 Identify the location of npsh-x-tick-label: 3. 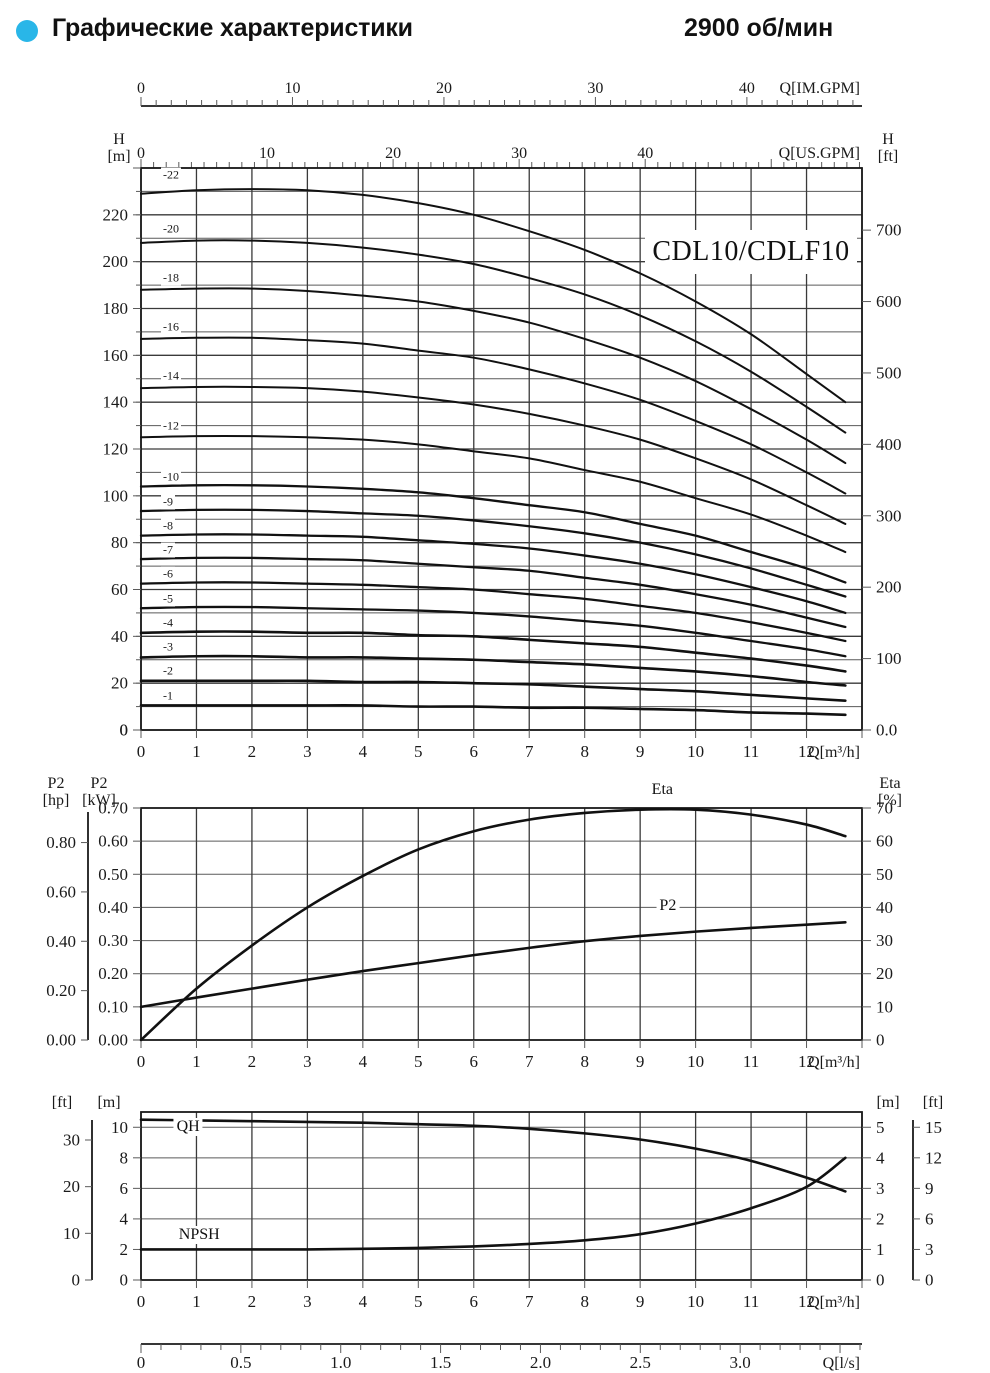
(307, 1301).